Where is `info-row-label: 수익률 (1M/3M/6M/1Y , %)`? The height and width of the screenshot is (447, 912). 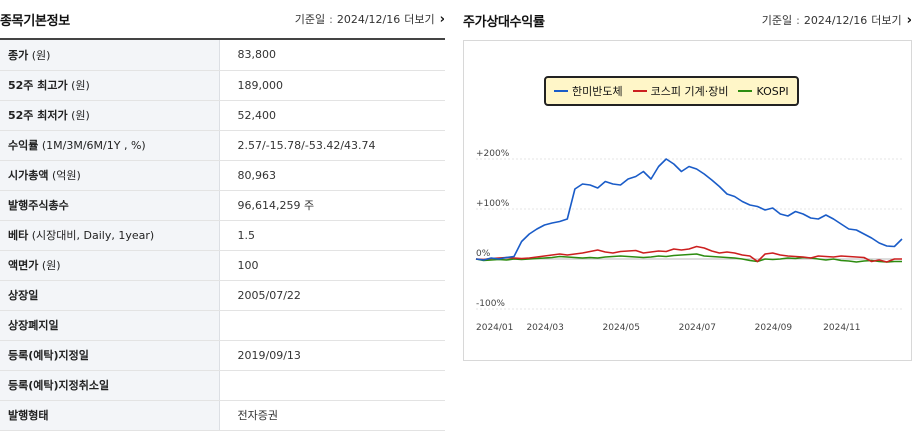 info-row-label: 수익률 (1M/3M/6M/1Y , %) is located at coordinates (110, 145).